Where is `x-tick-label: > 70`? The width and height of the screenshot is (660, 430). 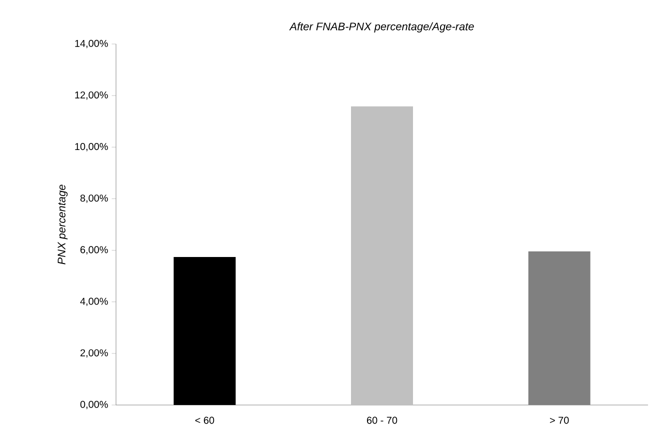 x-tick-label: > 70 is located at coordinates (559, 420).